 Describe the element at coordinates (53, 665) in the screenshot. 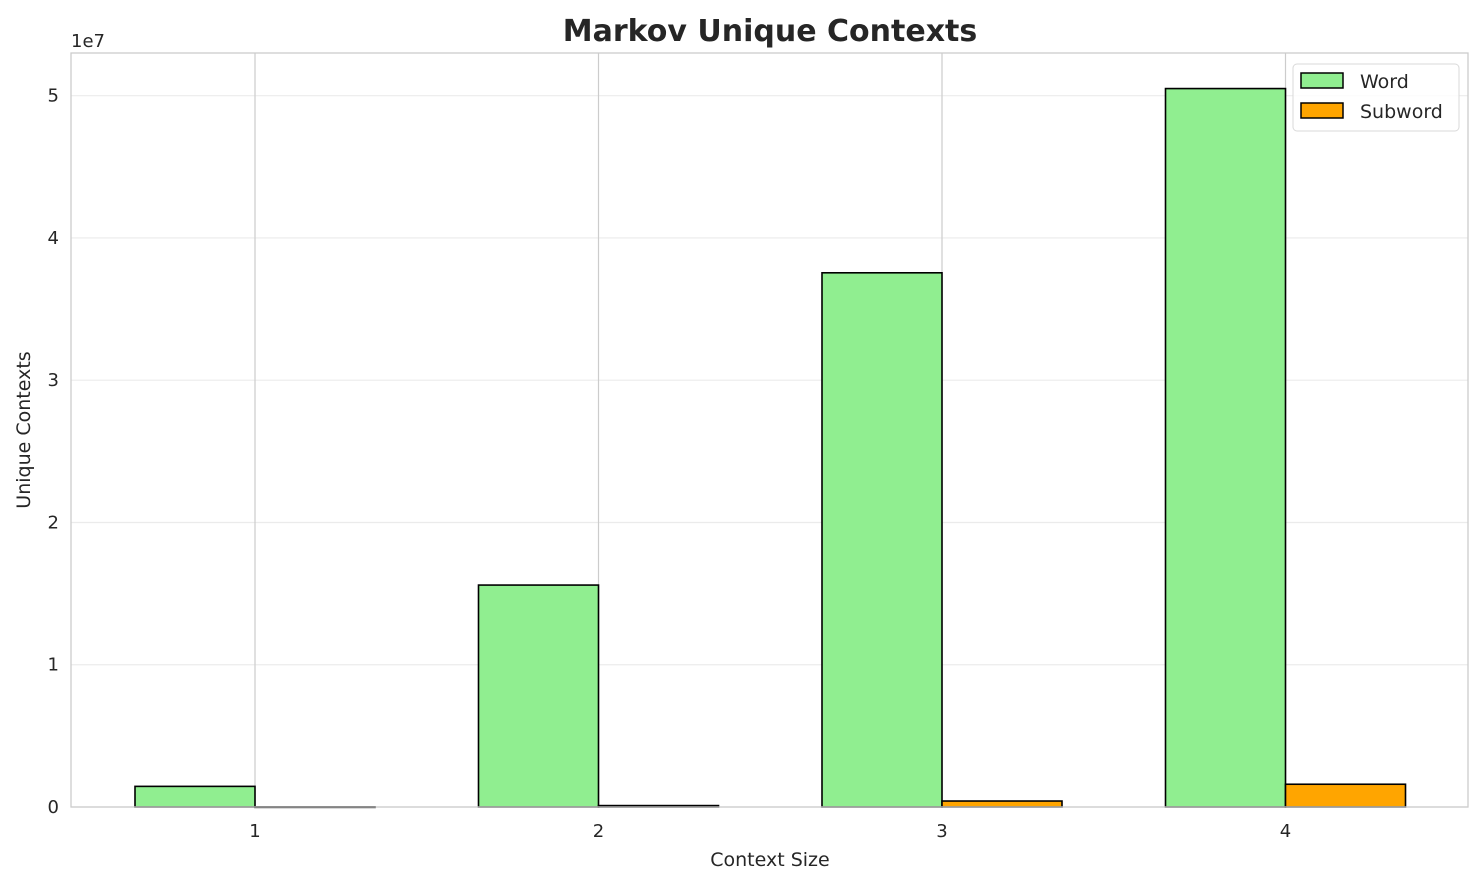

I see `y-tick-label: 1` at that location.